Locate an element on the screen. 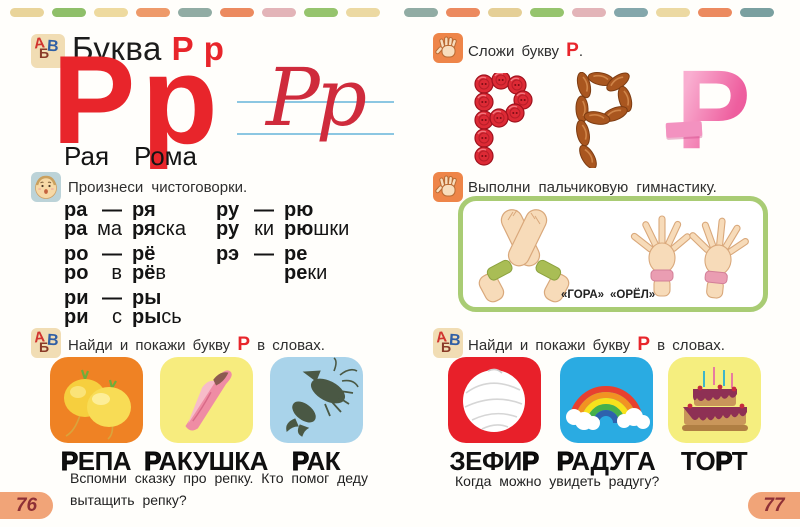  text-segment: Т is located at coordinates (739, 461).